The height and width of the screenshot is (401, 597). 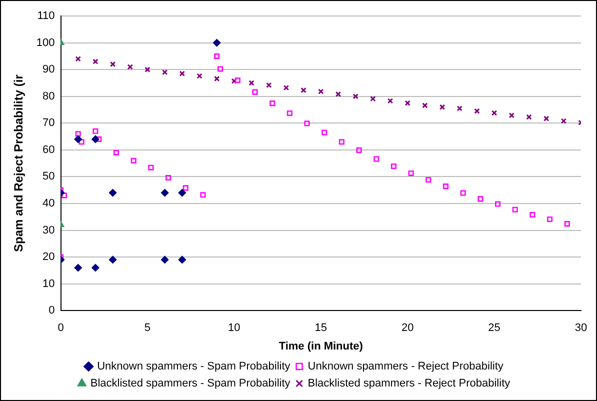 What do you see at coordinates (494, 328) in the screenshot?
I see `x-tick-label: 25` at bounding box center [494, 328].